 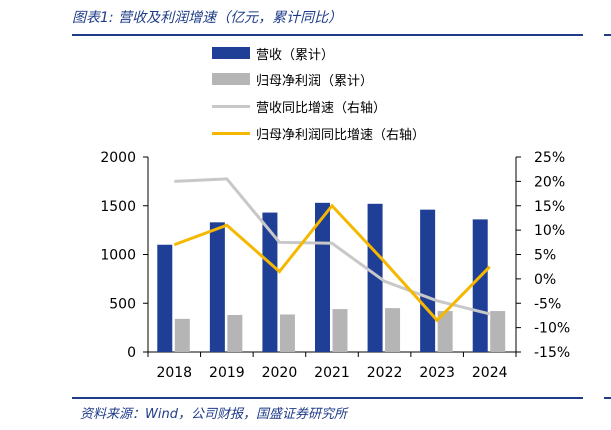 I want to click on y-right-tick-label: -15%, so click(x=552, y=353).